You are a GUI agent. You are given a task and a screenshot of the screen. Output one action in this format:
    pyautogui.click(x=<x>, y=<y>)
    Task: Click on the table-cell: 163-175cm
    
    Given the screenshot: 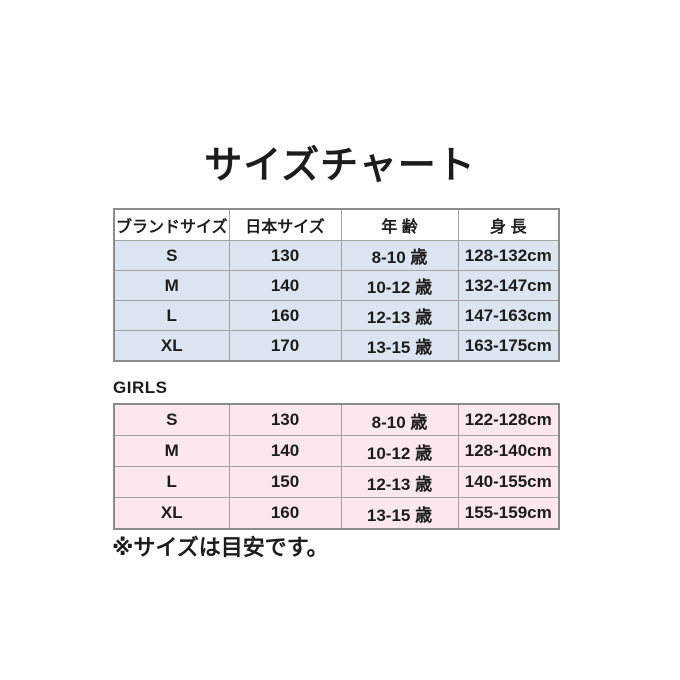 What is the action you would take?
    pyautogui.click(x=508, y=346)
    